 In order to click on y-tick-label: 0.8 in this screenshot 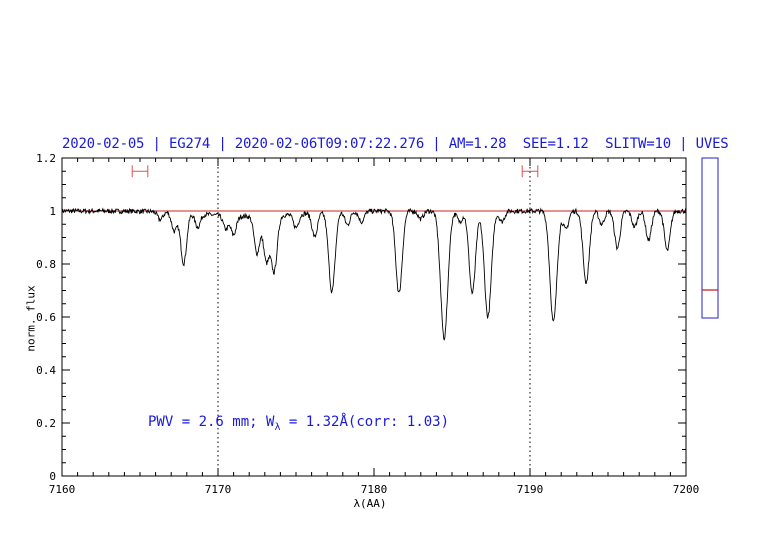, I will do `click(46, 264)`.